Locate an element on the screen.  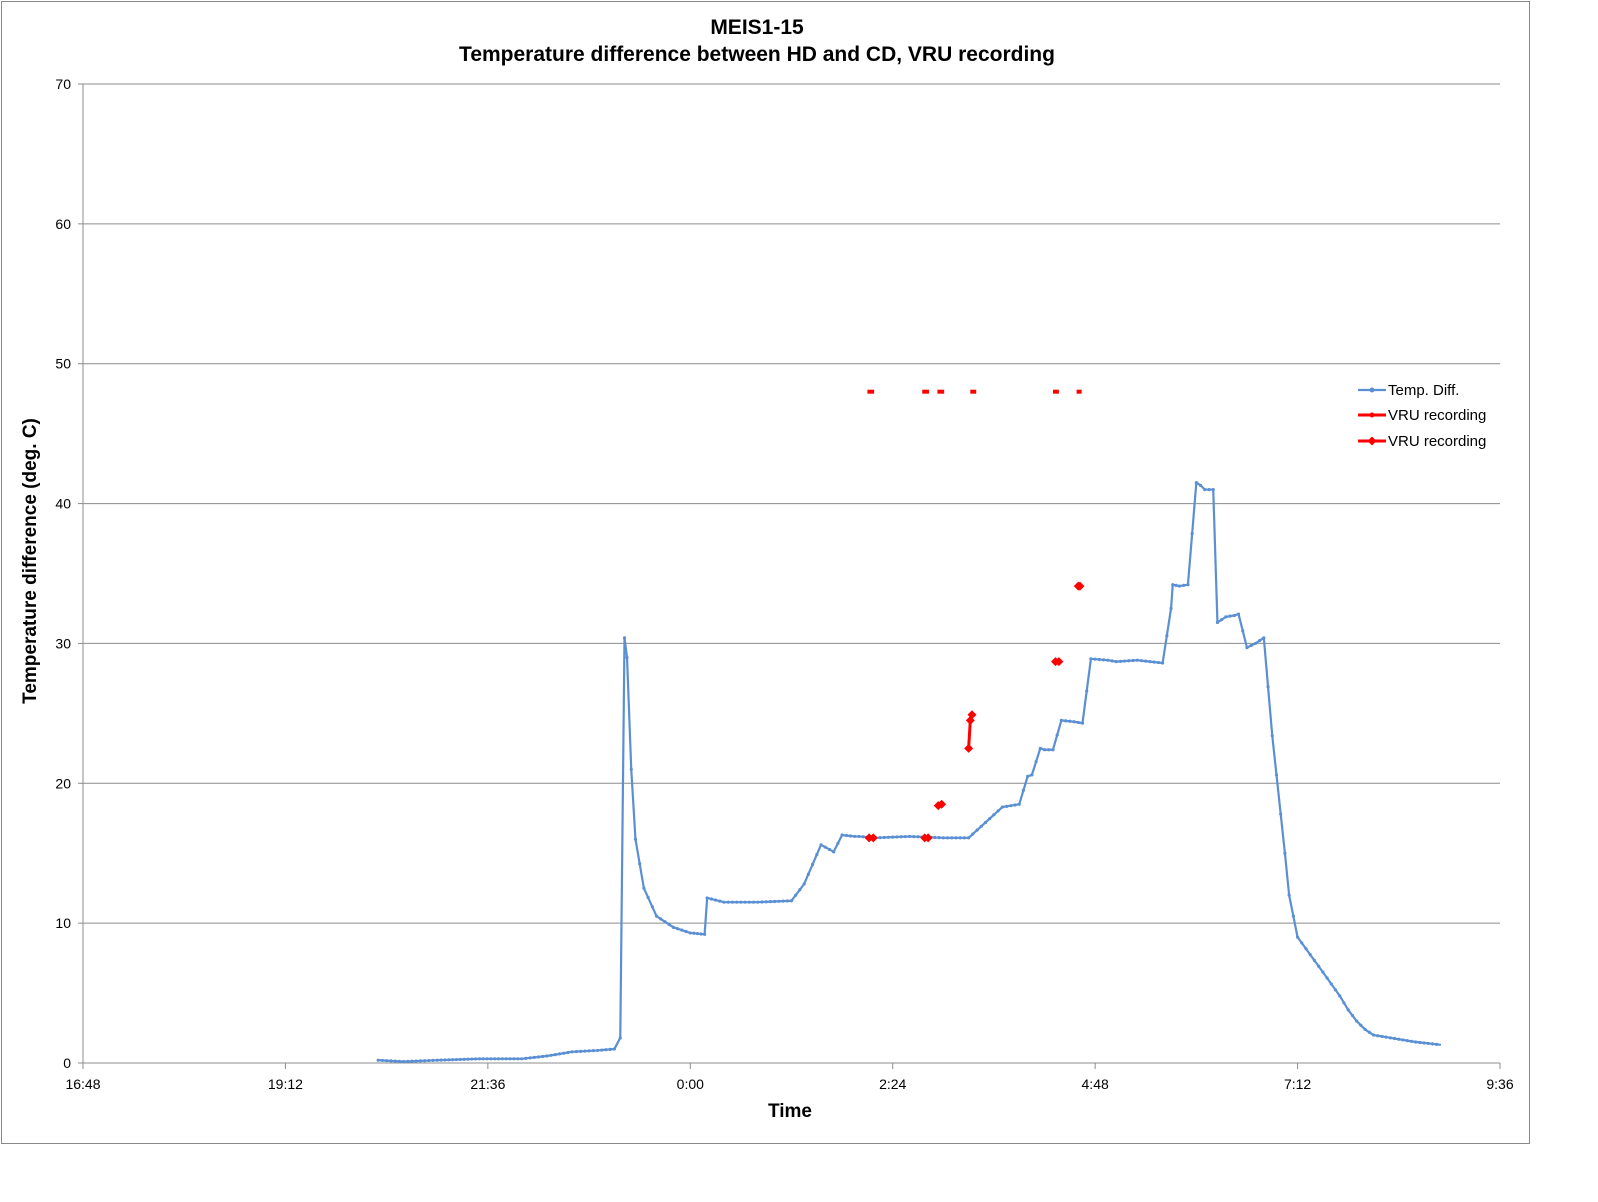
y-tick-label: 20 is located at coordinates (63, 783).